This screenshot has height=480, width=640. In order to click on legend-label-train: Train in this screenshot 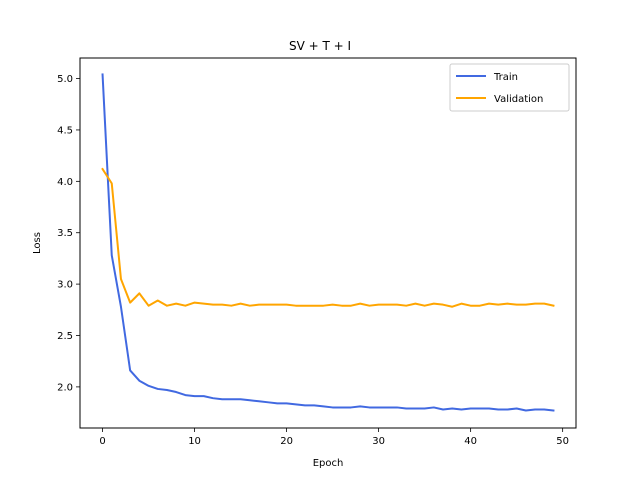, I will do `click(505, 77)`.